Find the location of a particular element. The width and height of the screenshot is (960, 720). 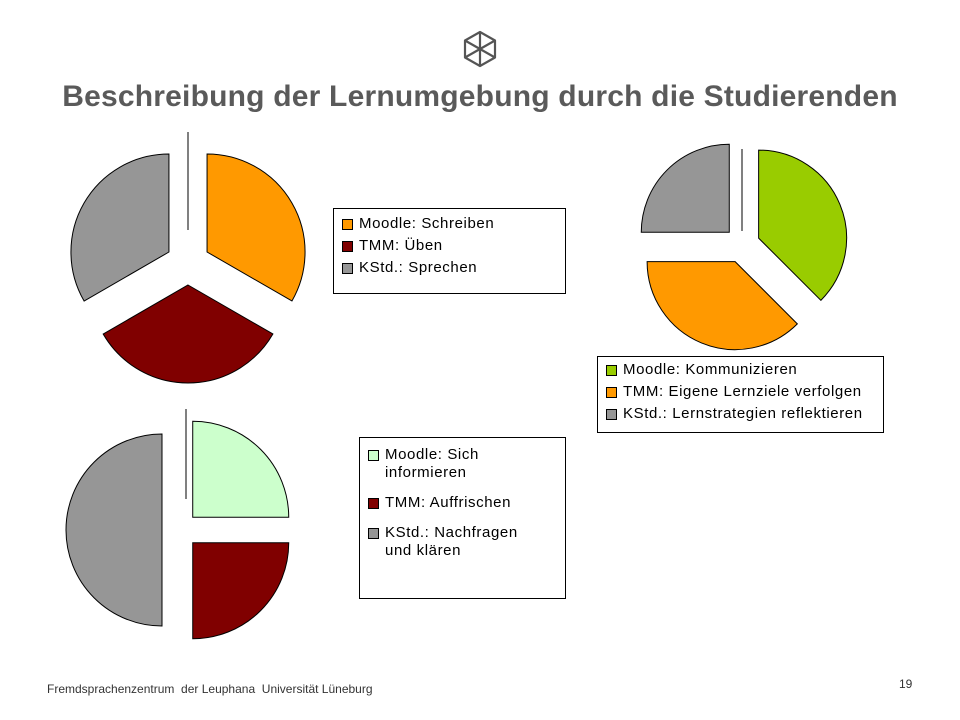

legend-item: KStd.: Nachfragen und klären is located at coordinates (461, 542).